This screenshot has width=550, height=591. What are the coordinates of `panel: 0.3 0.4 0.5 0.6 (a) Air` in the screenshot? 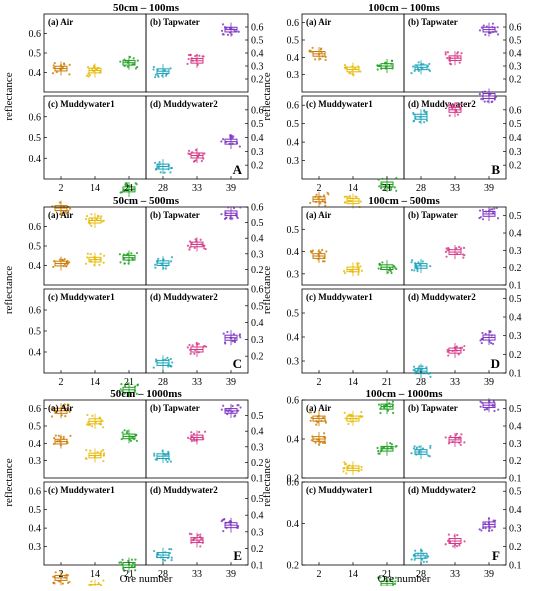 It's located at (346, 53).